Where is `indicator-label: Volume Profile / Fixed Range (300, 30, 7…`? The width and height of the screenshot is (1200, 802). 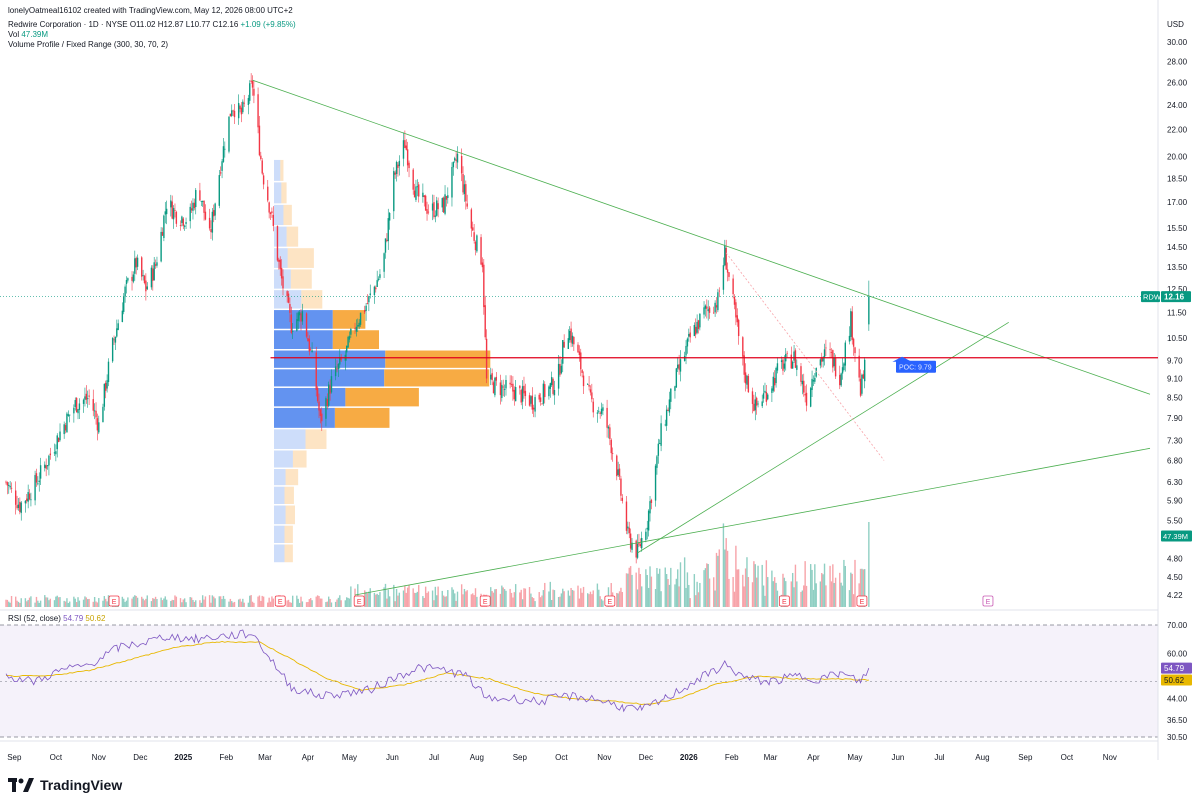
indicator-label: Volume Profile / Fixed Range (300, 30, 7… is located at coordinates (88, 44).